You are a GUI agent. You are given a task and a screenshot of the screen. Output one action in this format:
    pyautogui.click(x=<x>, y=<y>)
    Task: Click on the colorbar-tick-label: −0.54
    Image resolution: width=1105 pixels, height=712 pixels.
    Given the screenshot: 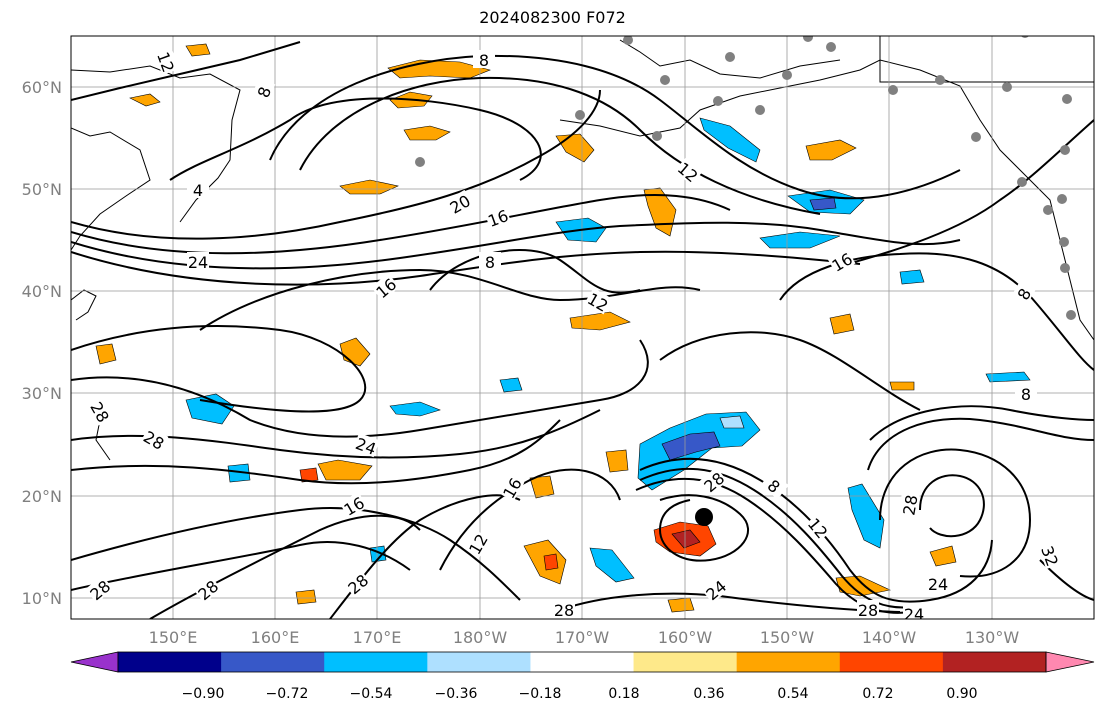 What is the action you would take?
    pyautogui.click(x=371, y=694)
    